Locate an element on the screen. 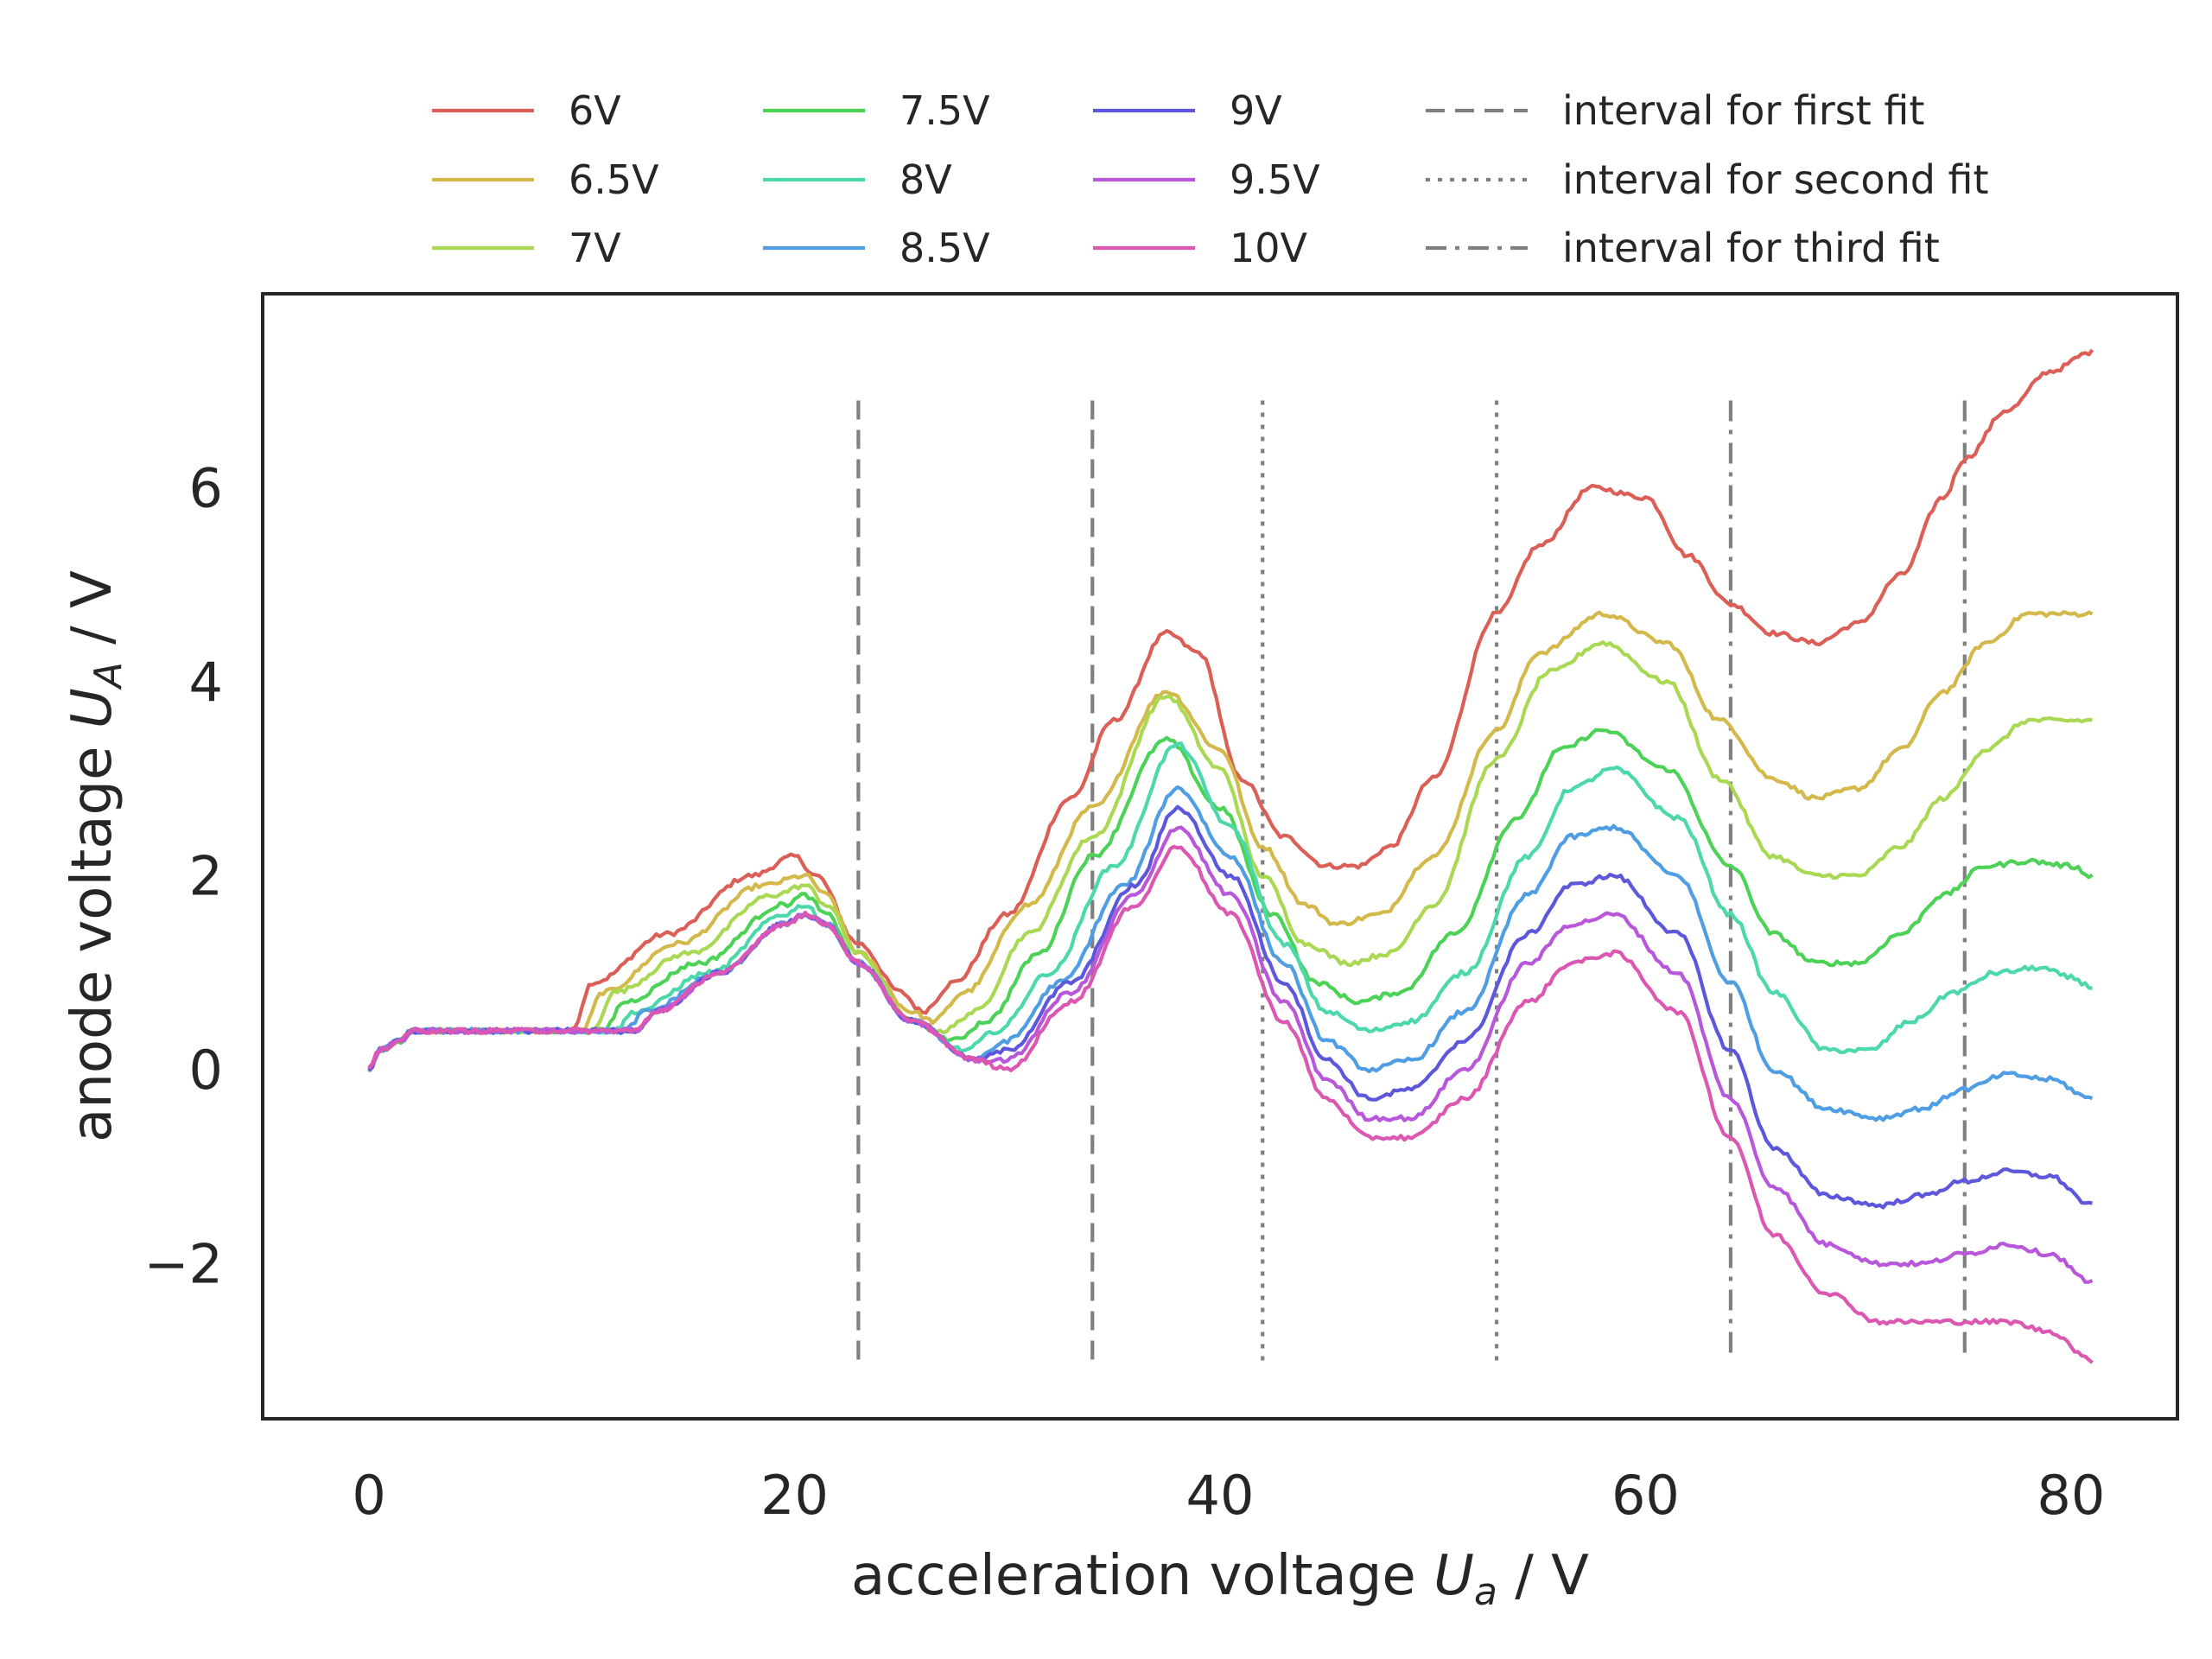 The width and height of the screenshot is (2212, 1659). legend-label: interval for second fit is located at coordinates (1775, 179).